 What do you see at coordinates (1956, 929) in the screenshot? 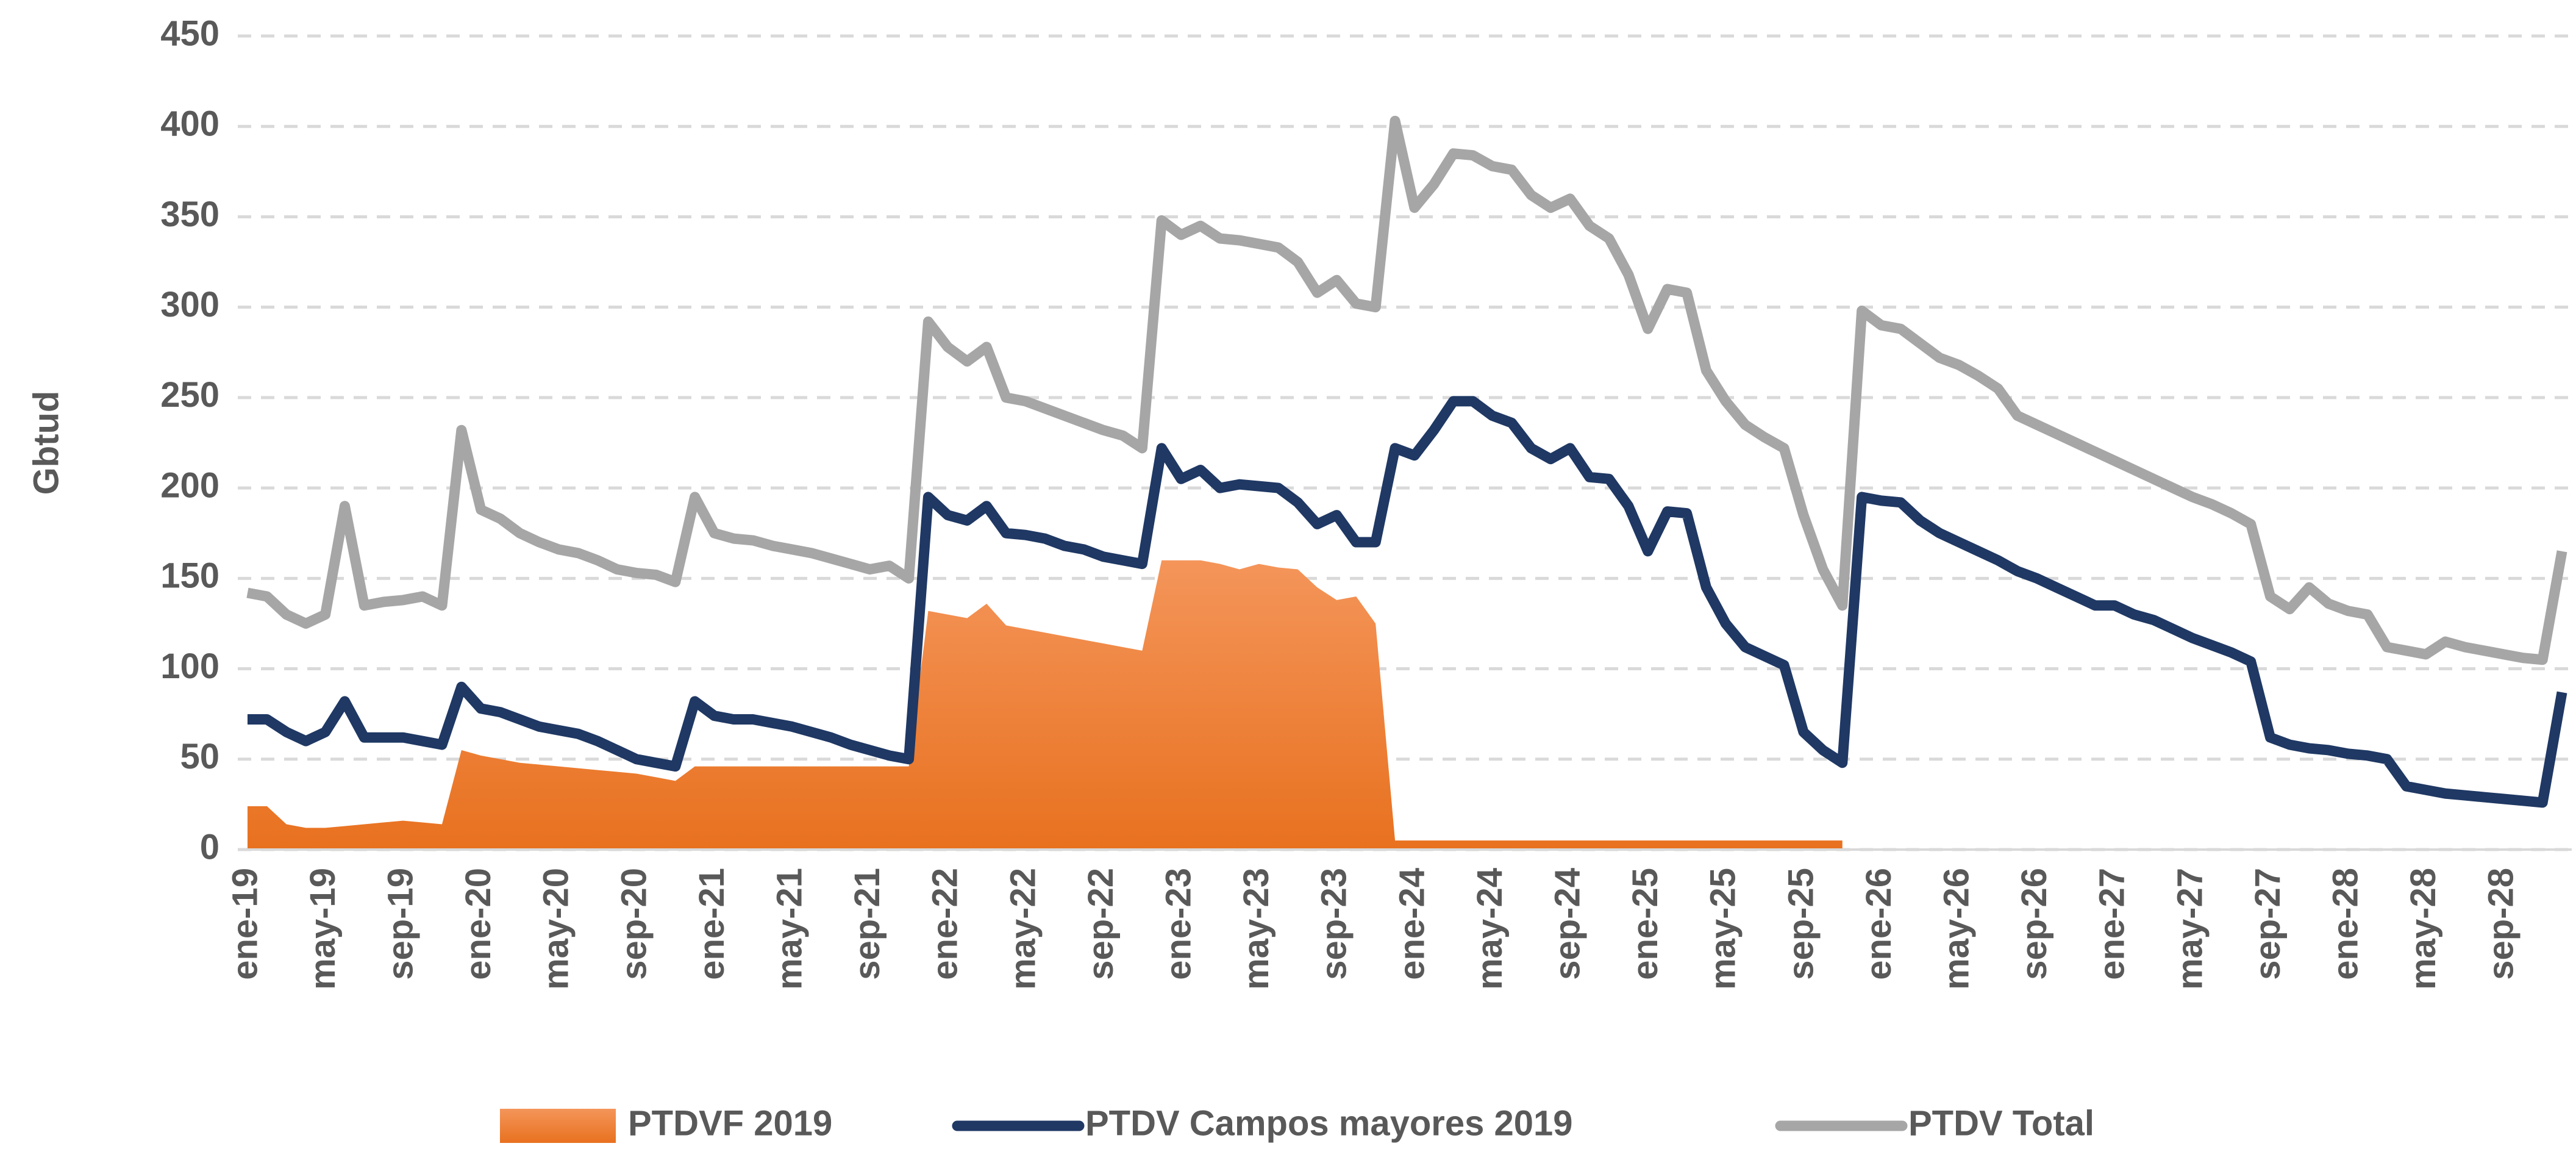
I see `x-tick-label: may-26` at bounding box center [1956, 929].